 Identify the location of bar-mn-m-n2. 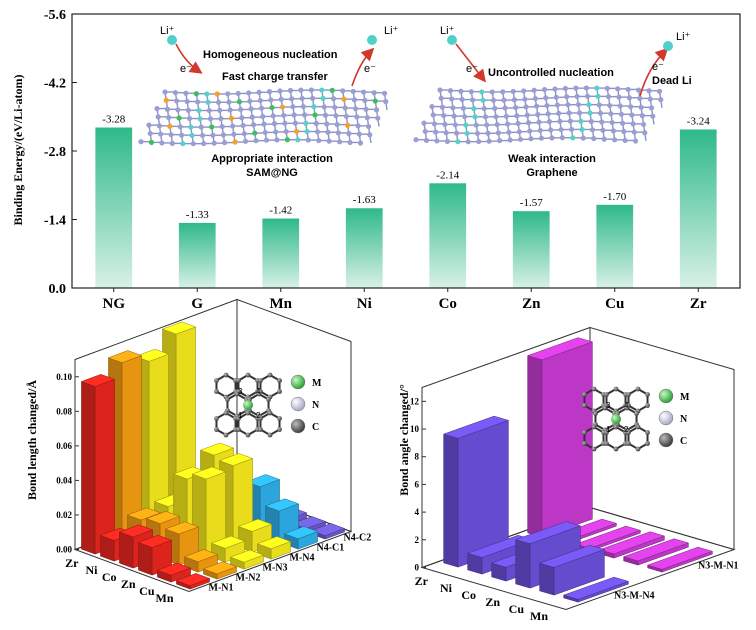
(220, 570).